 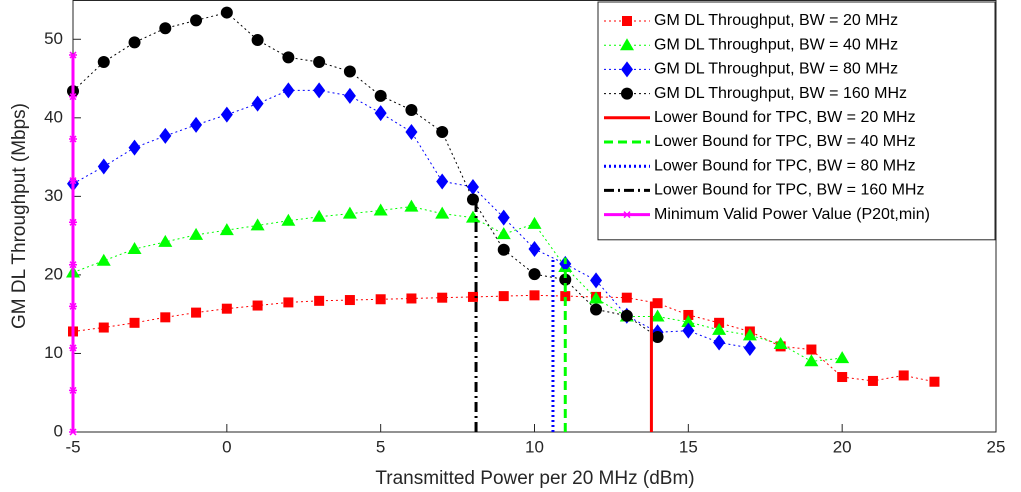 What do you see at coordinates (996, 446) in the screenshot?
I see `x-tick-label: 25` at bounding box center [996, 446].